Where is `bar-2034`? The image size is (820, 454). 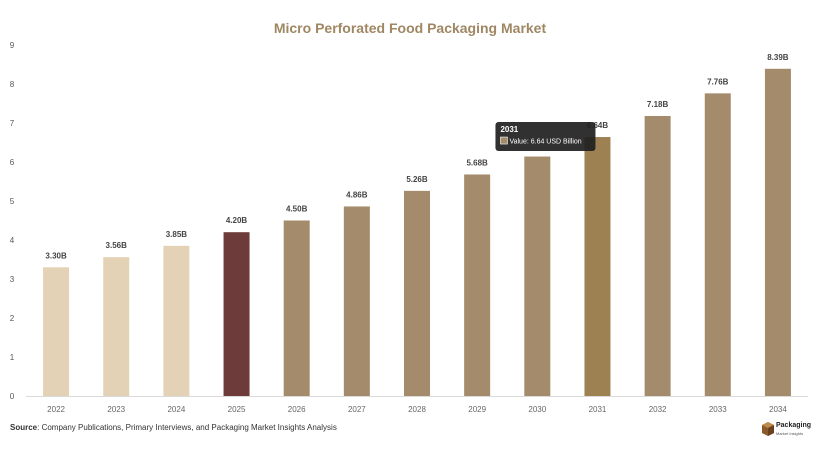
bar-2034 is located at coordinates (777, 232).